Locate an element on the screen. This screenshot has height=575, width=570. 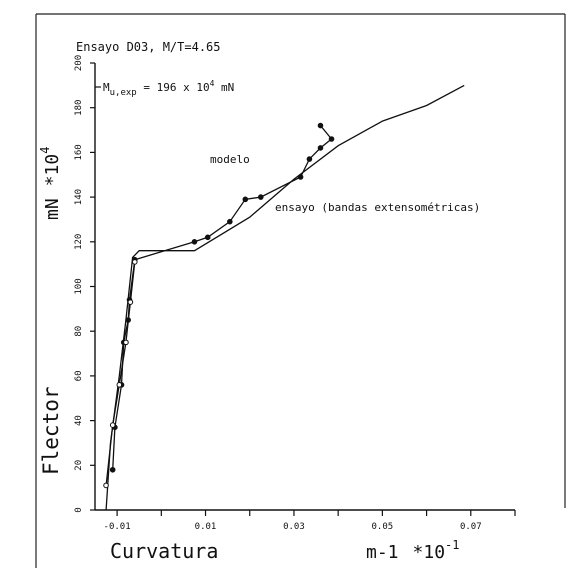
y-axis-label: Flector is located at coordinates (51, 430).